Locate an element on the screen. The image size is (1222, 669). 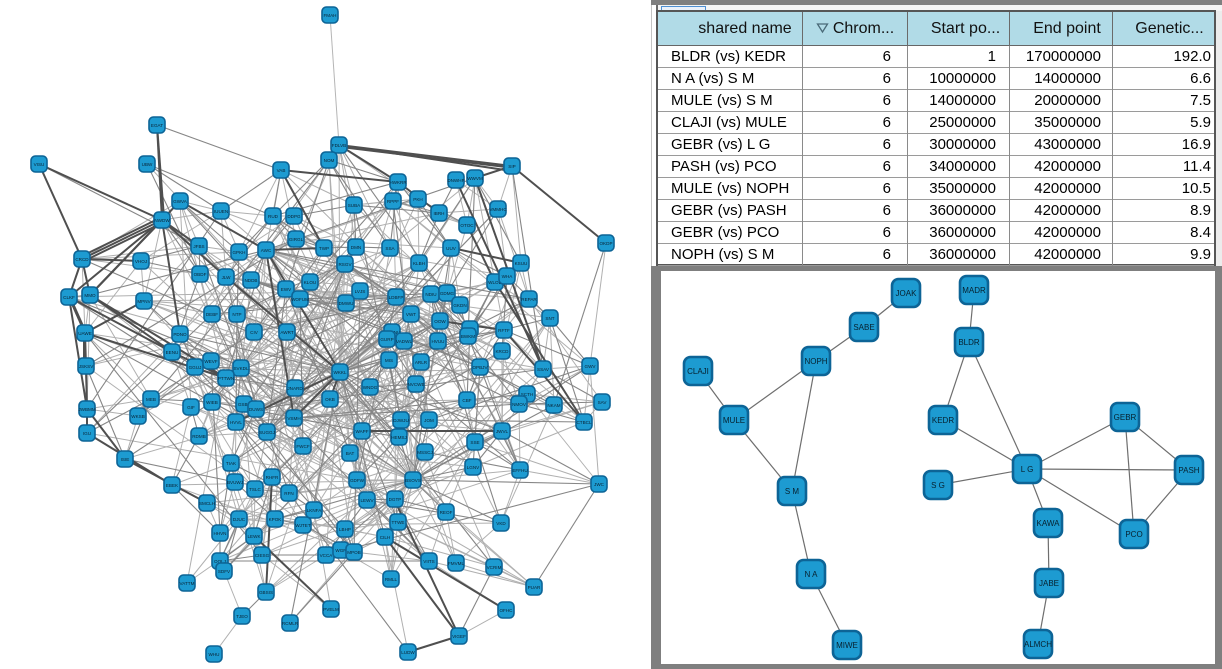
svg-text: WLOD is located at coordinates (495, 282).